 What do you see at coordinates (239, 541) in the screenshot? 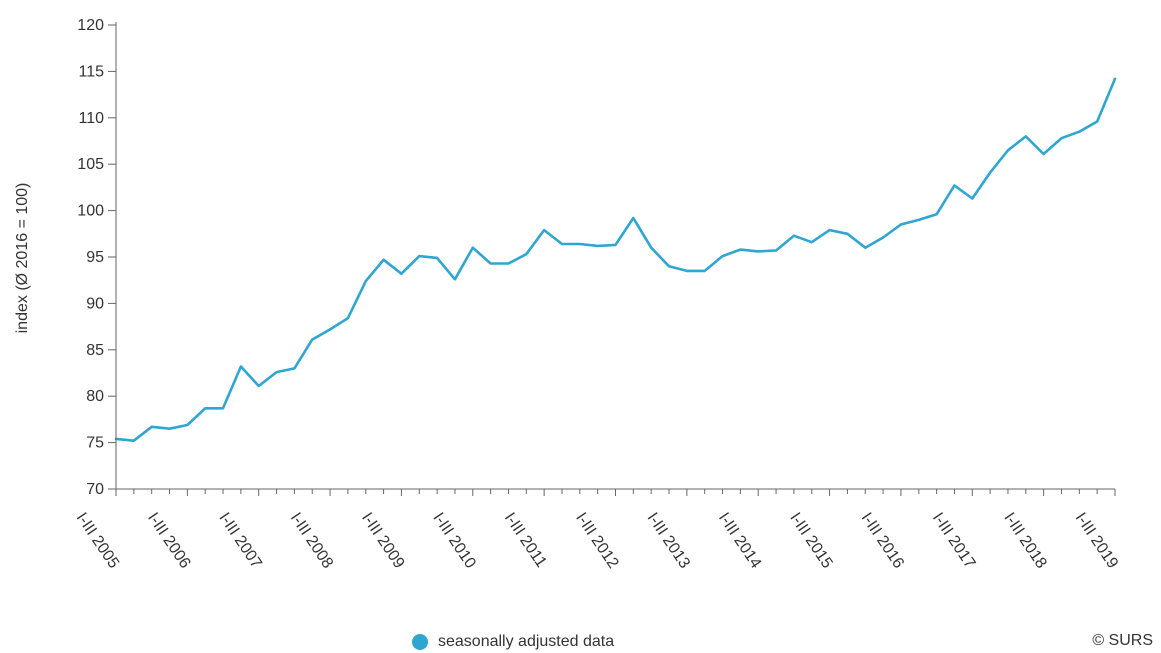
I see `x-tick-label: I-III 2007` at bounding box center [239, 541].